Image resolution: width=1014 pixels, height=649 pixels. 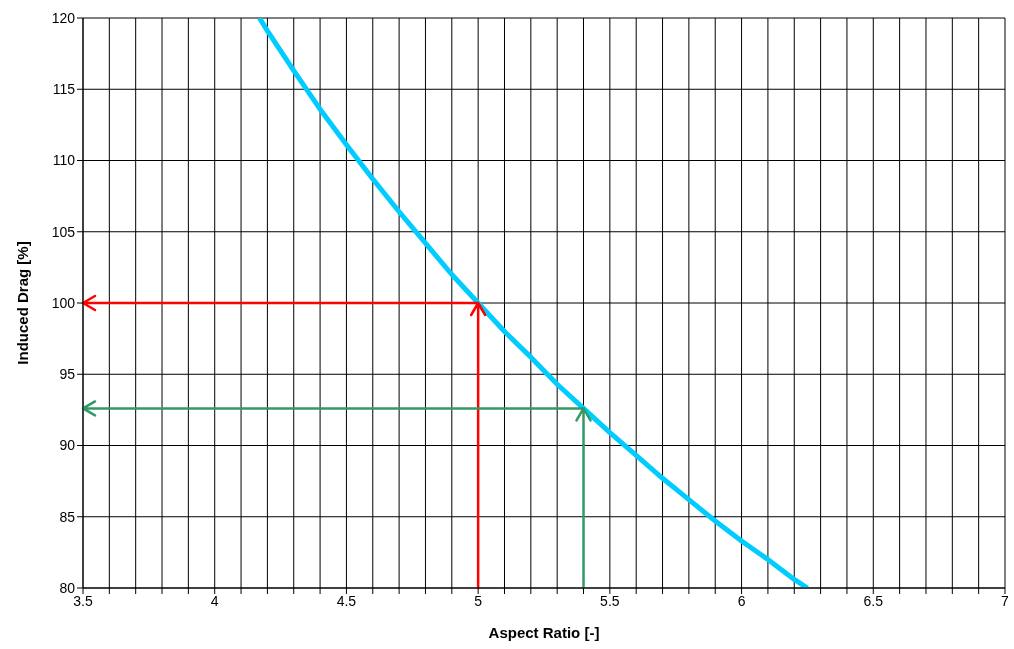 What do you see at coordinates (67, 587) in the screenshot?
I see `y-tick-label: 80` at bounding box center [67, 587].